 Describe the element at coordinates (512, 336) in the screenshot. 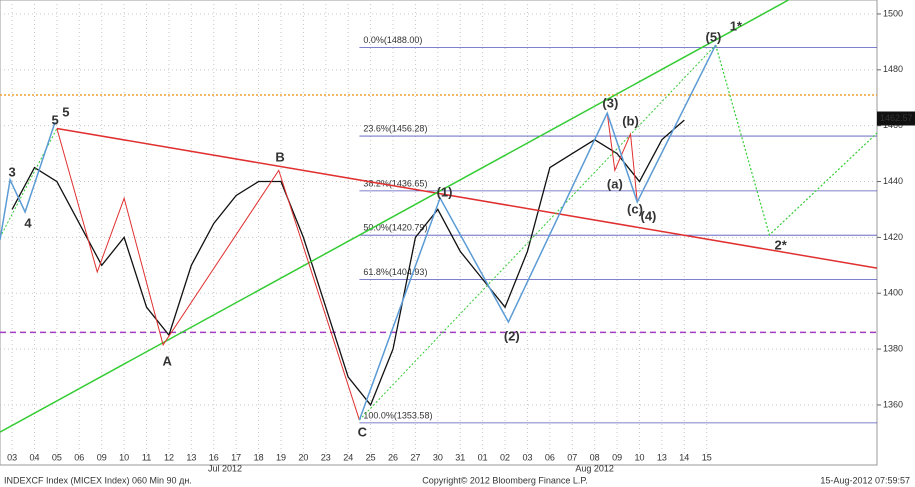

I see `wave-label: (2)` at that location.